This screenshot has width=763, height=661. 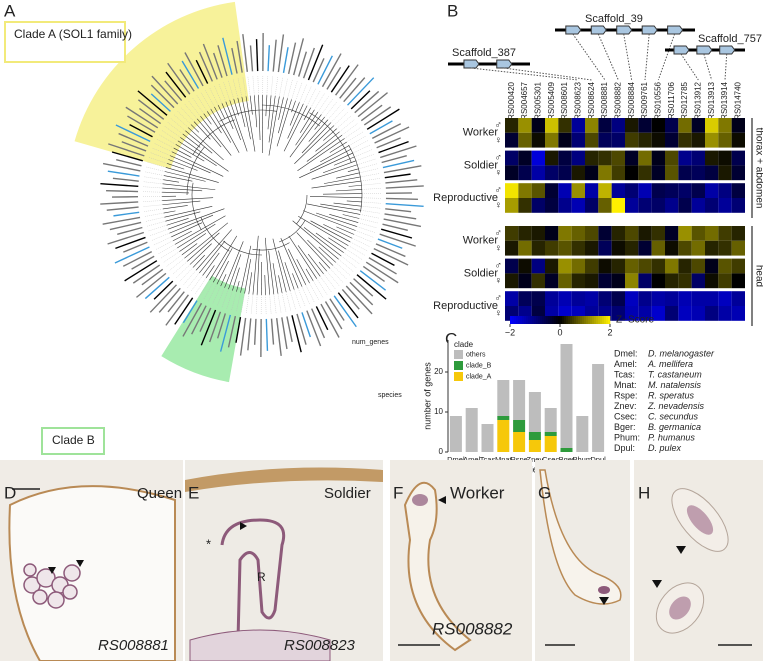 What do you see at coordinates (464, 344) in the screenshot?
I see `legend-title: clade` at bounding box center [464, 344].